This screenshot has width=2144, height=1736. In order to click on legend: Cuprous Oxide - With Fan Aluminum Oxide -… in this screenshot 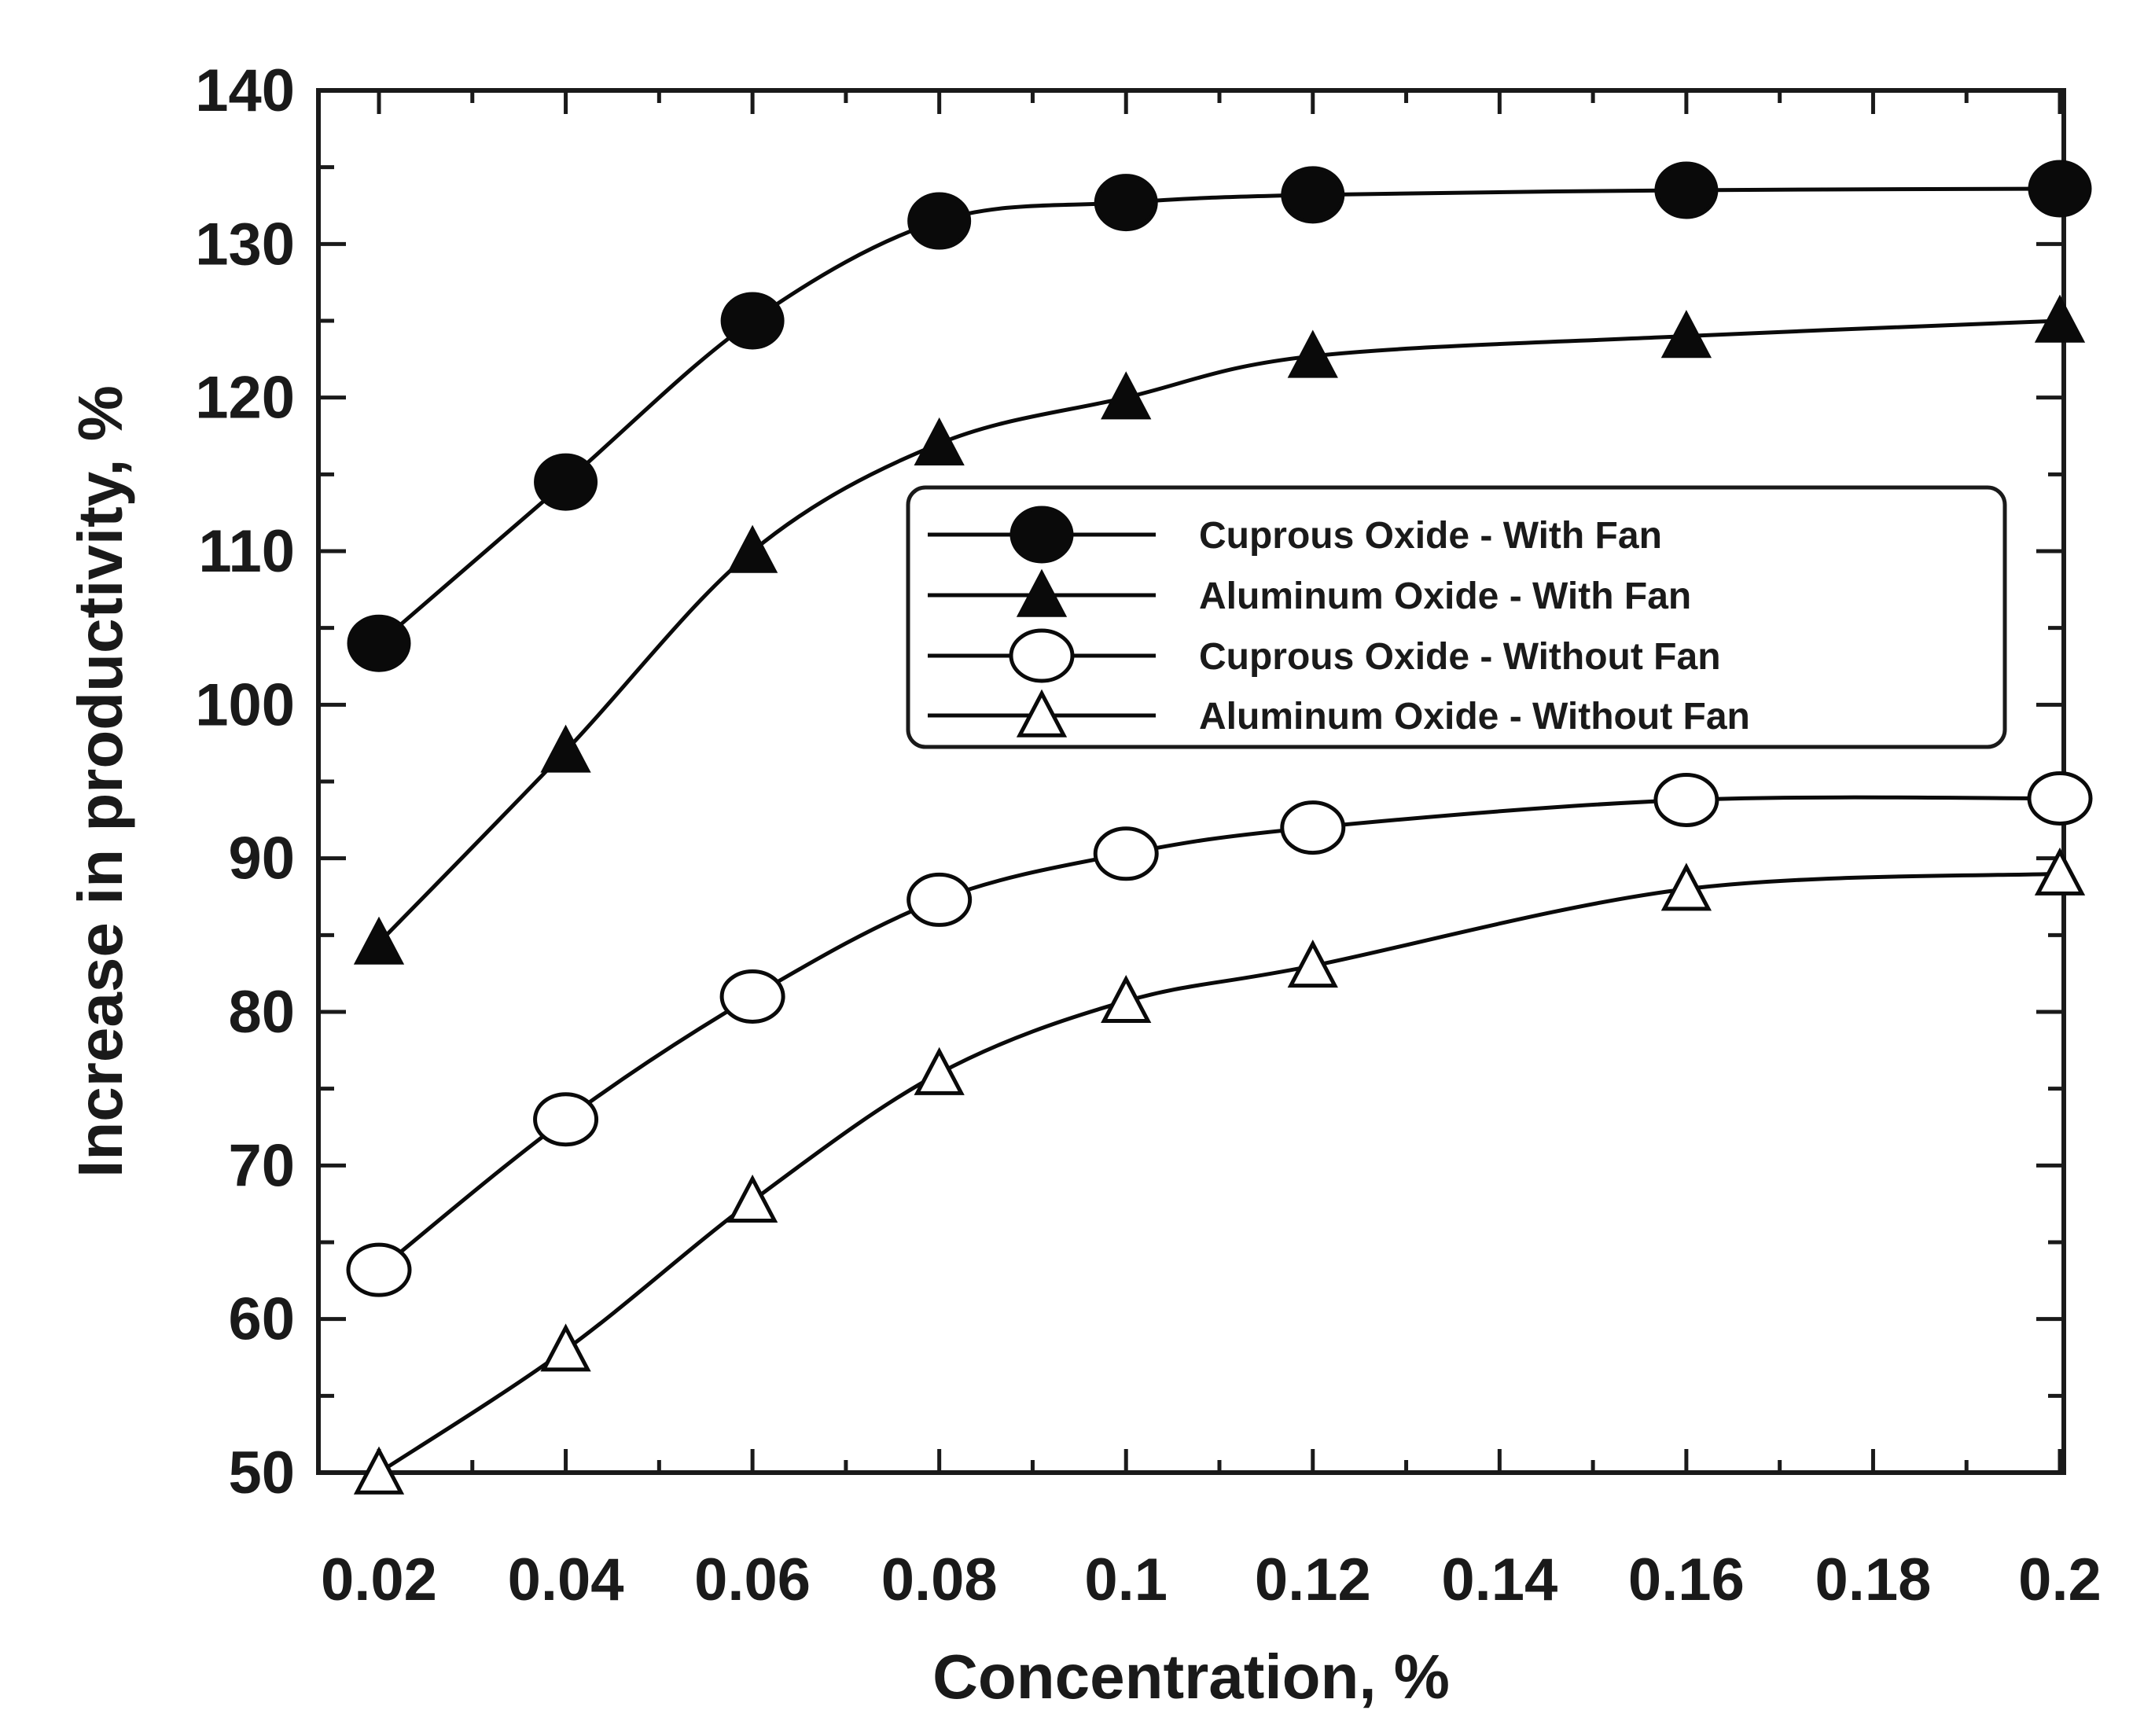, I will do `click(1457, 617)`.